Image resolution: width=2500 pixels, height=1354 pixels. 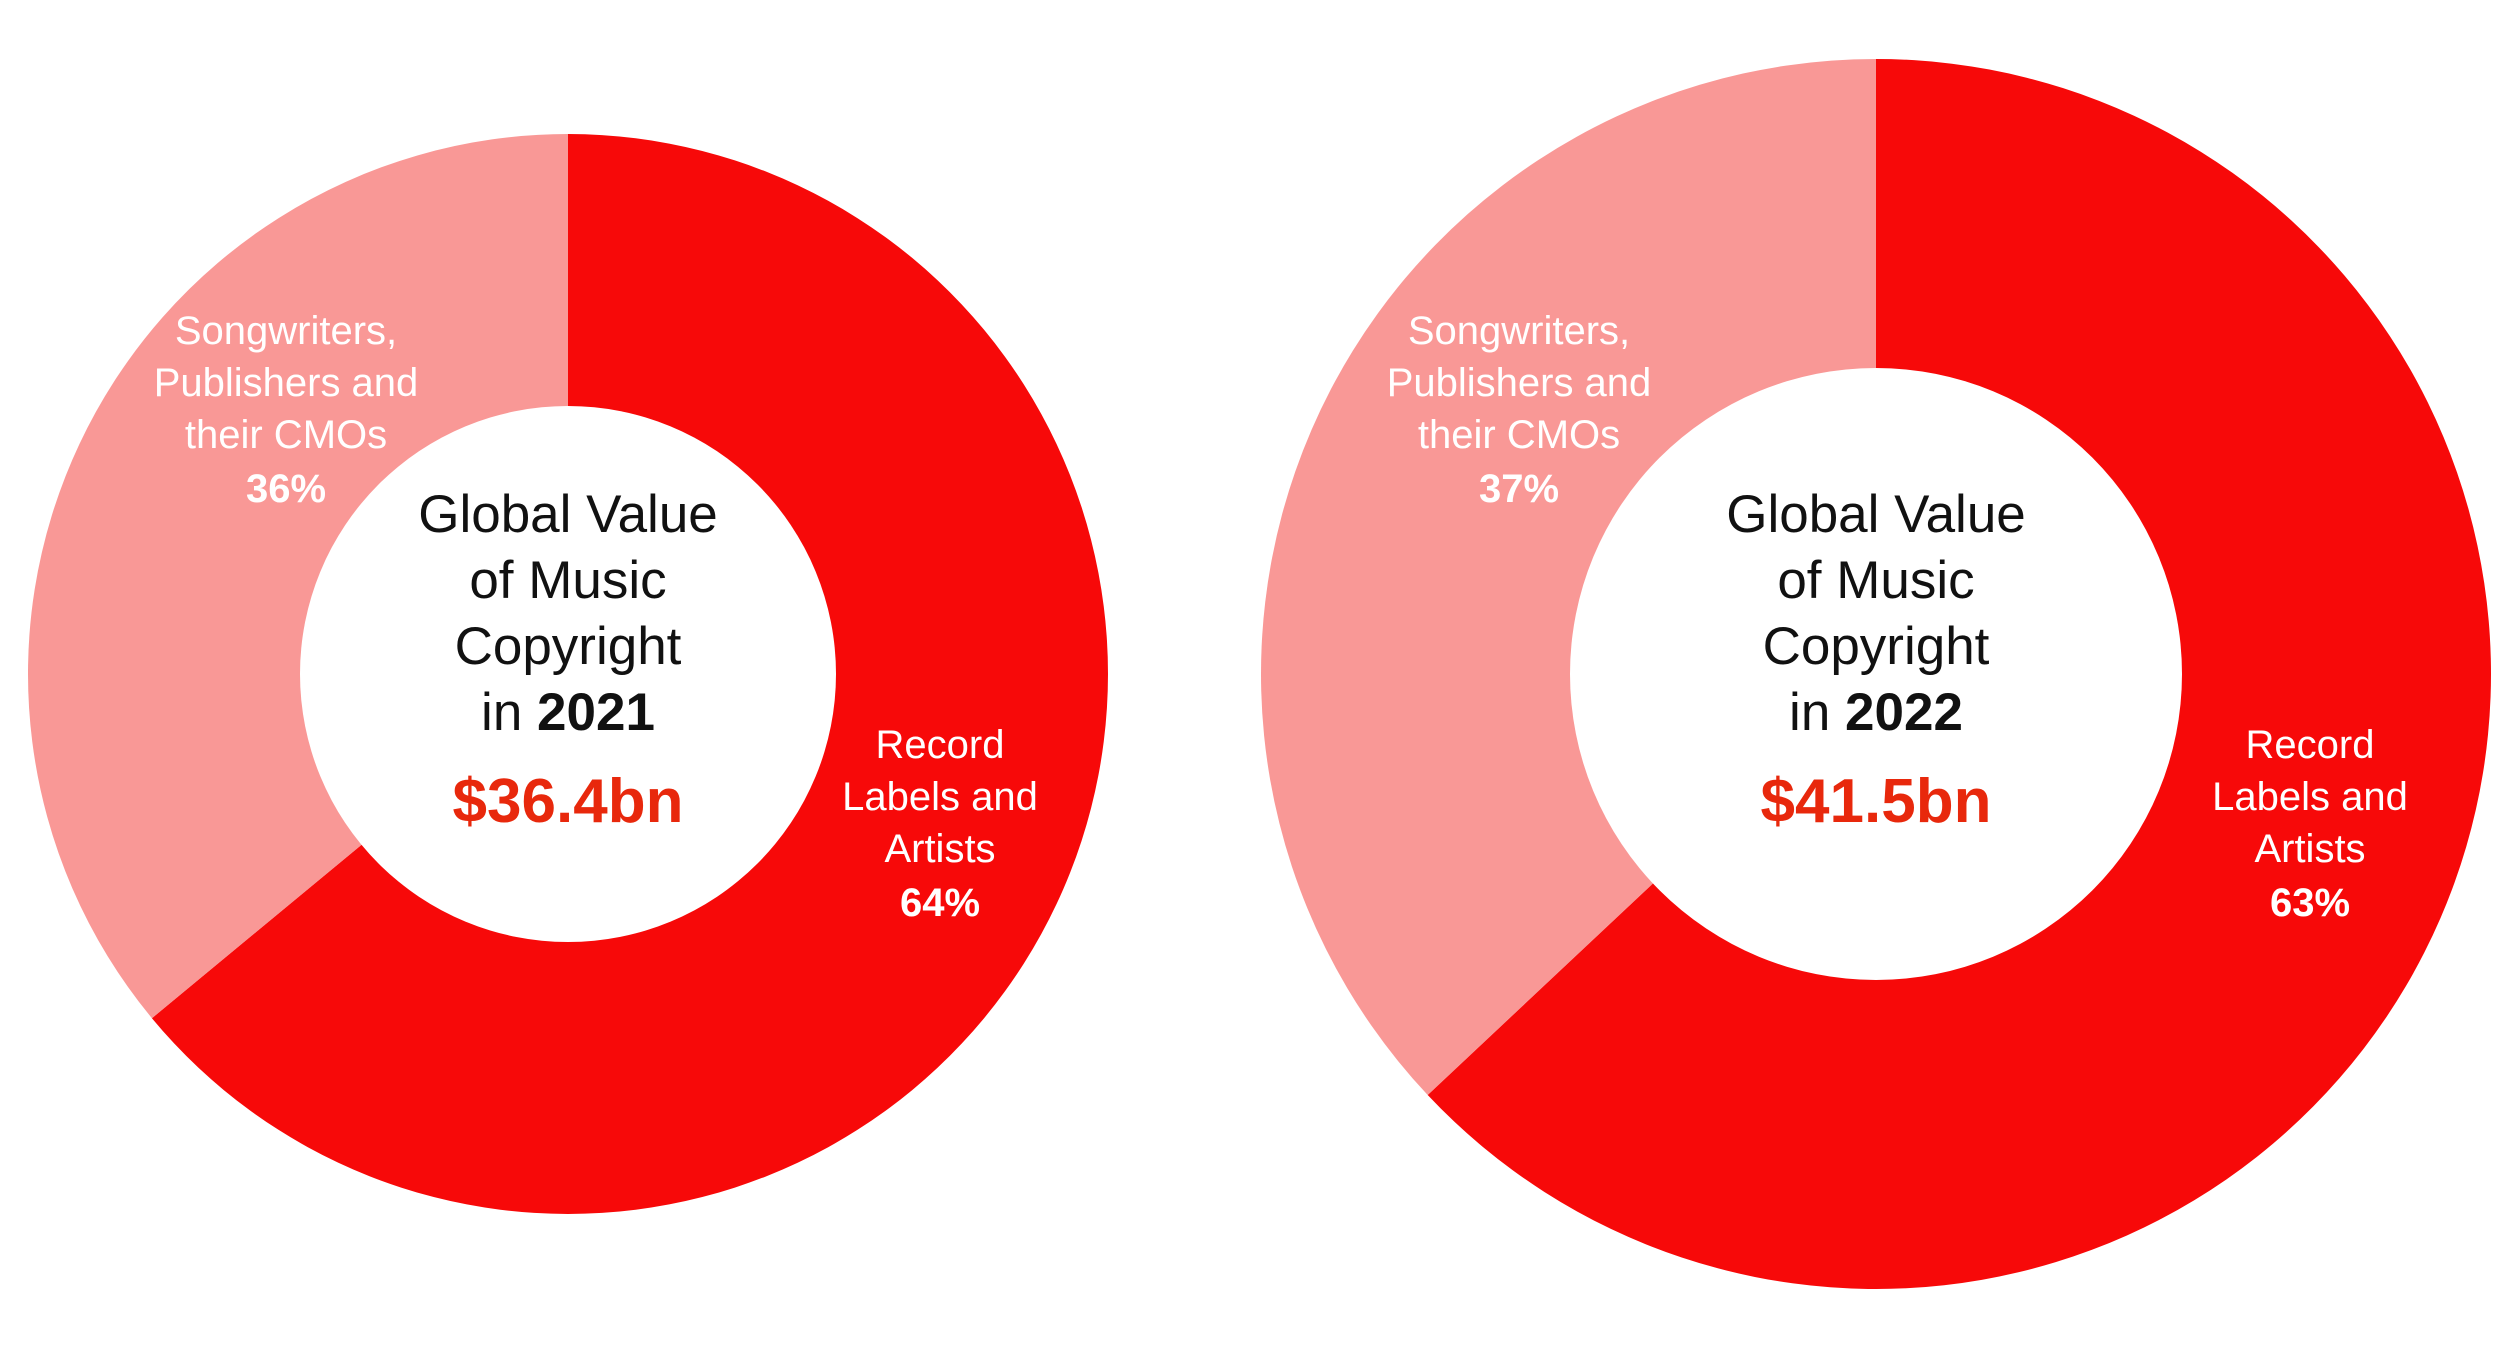 What do you see at coordinates (1519, 489) in the screenshot?
I see `slice-songwriters-publishers-value-label: 37%` at bounding box center [1519, 489].